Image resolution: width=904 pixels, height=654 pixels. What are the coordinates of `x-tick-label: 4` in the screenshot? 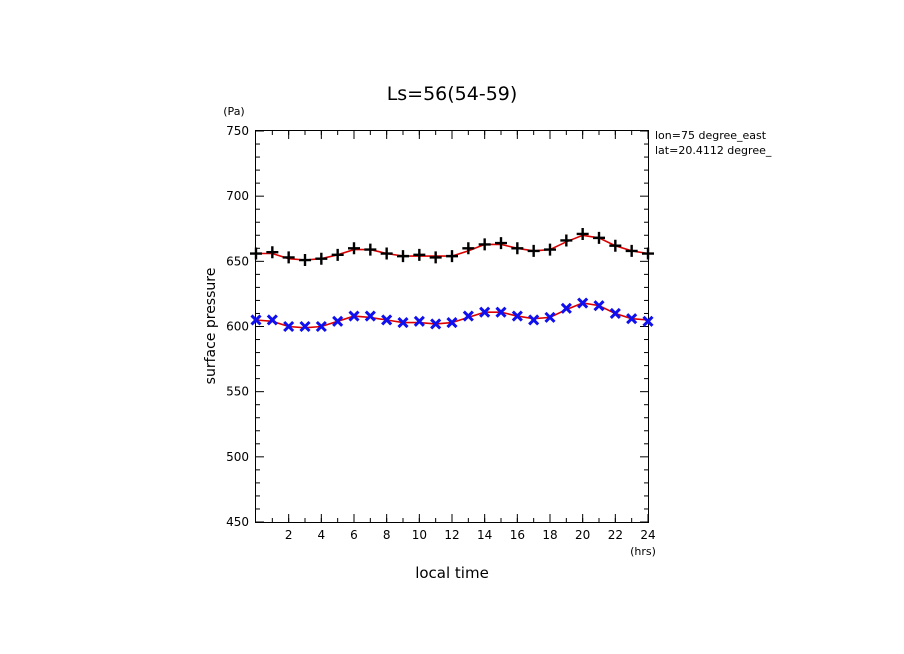 It's located at (322, 535).